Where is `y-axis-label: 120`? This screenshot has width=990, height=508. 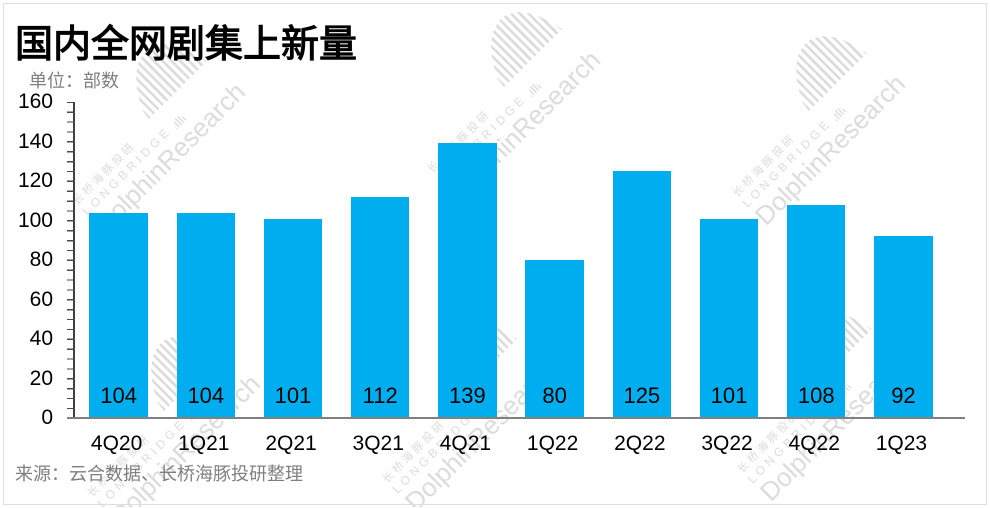 y-axis-label: 120 is located at coordinates (35, 180).